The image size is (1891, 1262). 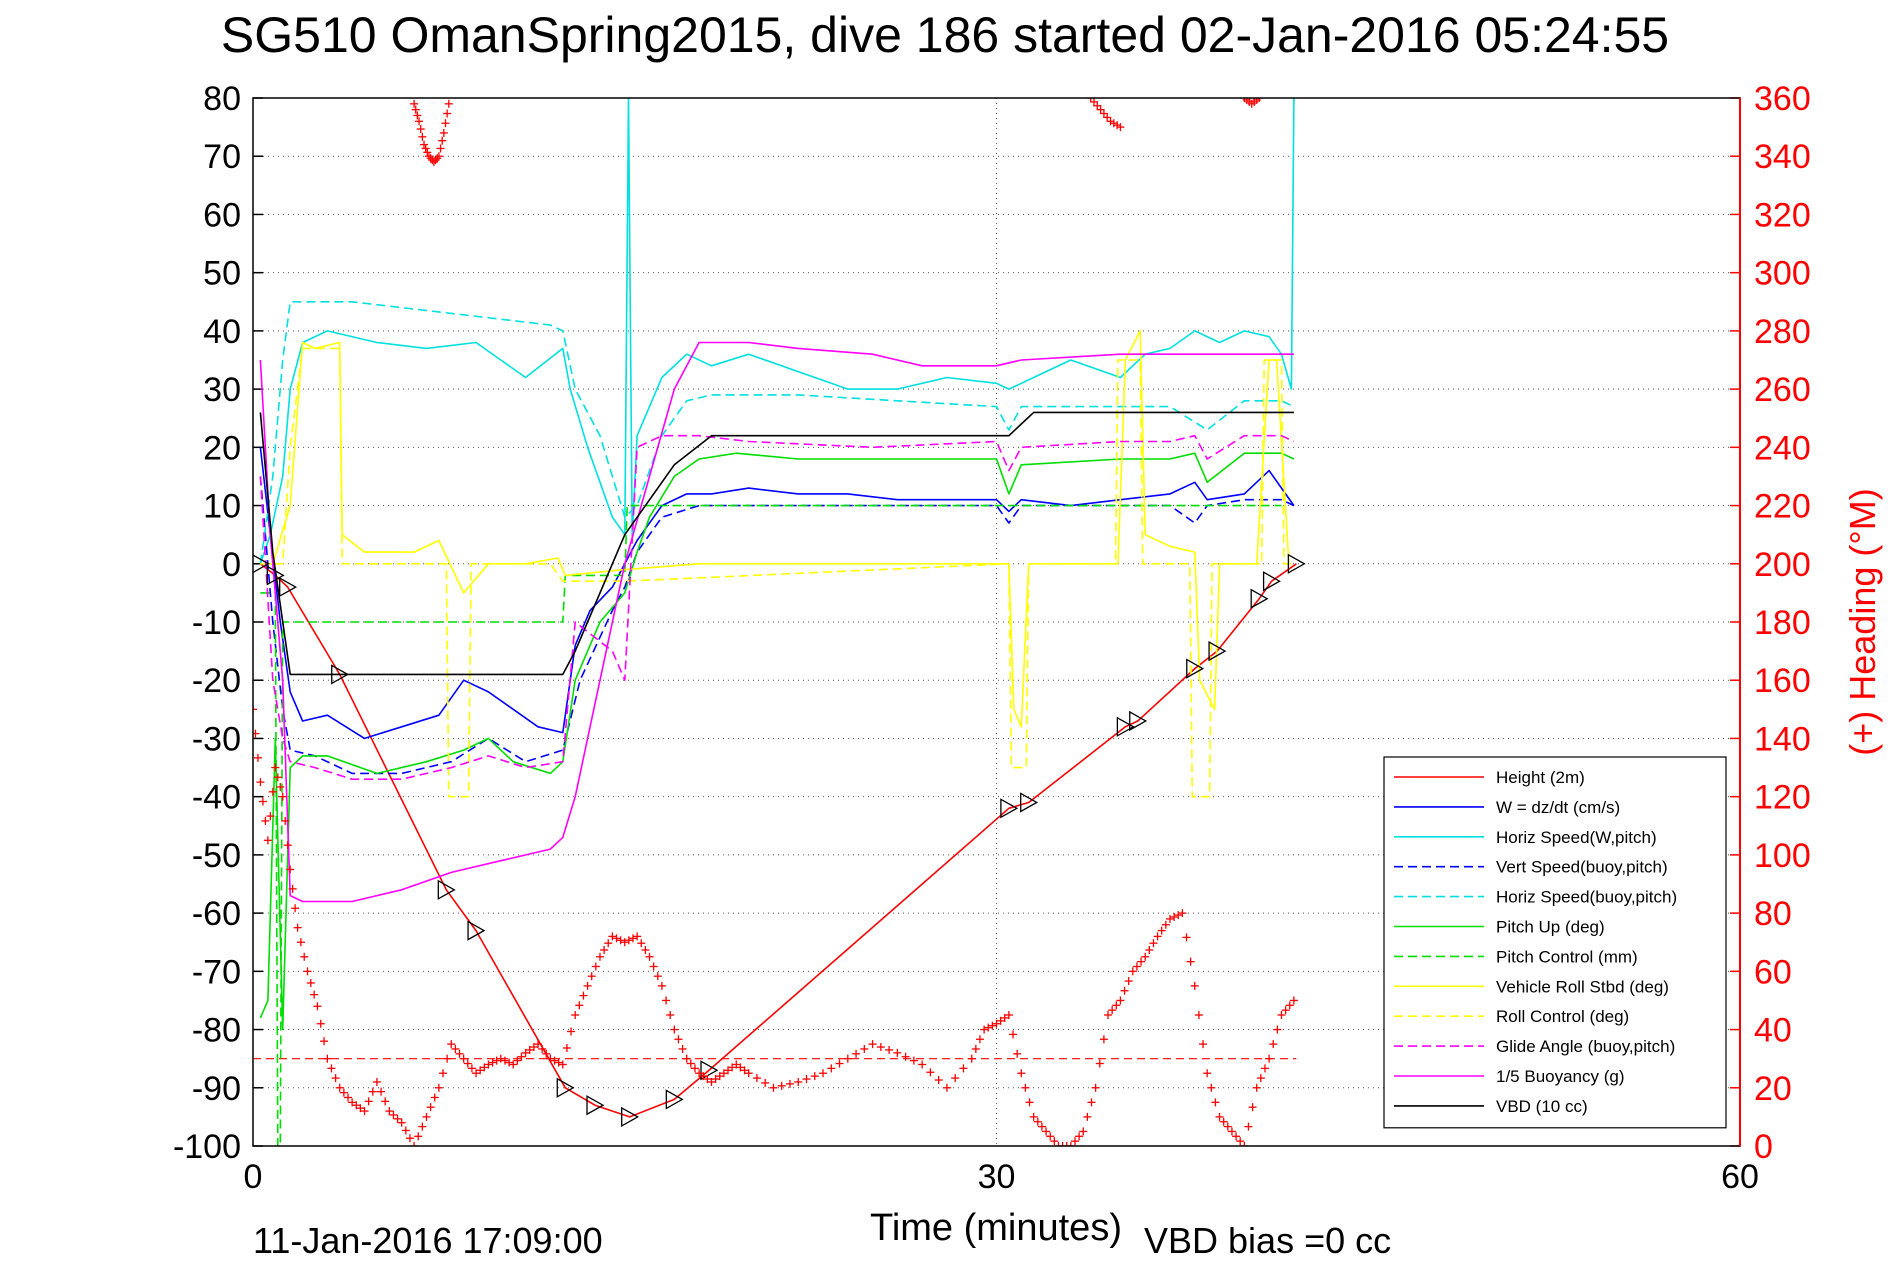 What do you see at coordinates (216, 914) in the screenshot?
I see `left-tick-label: -60` at bounding box center [216, 914].